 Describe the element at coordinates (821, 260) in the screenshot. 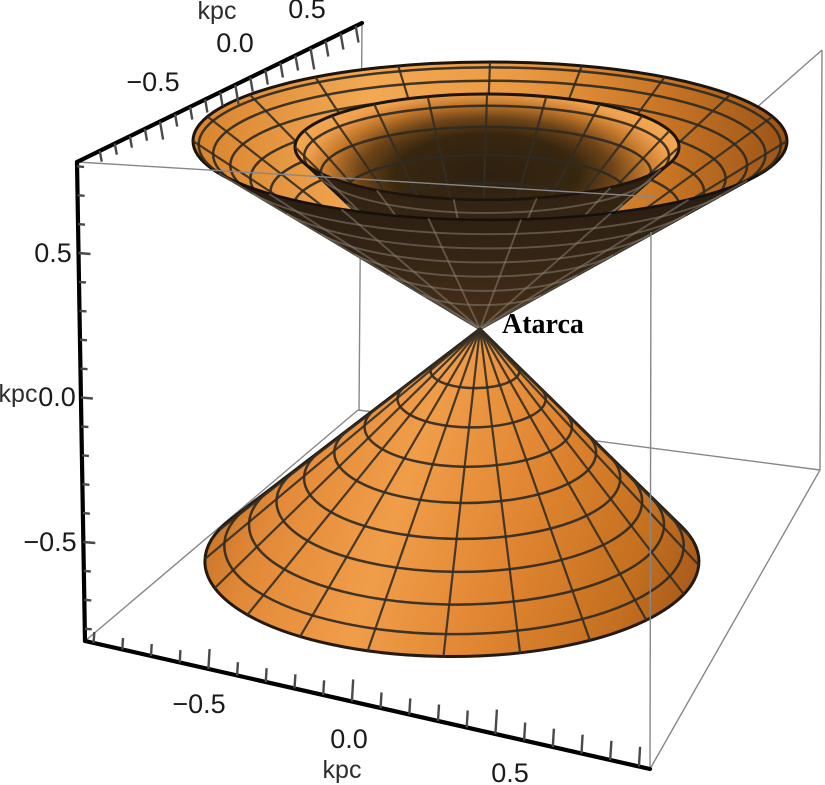

I see `box-edge-right-vertical` at that location.